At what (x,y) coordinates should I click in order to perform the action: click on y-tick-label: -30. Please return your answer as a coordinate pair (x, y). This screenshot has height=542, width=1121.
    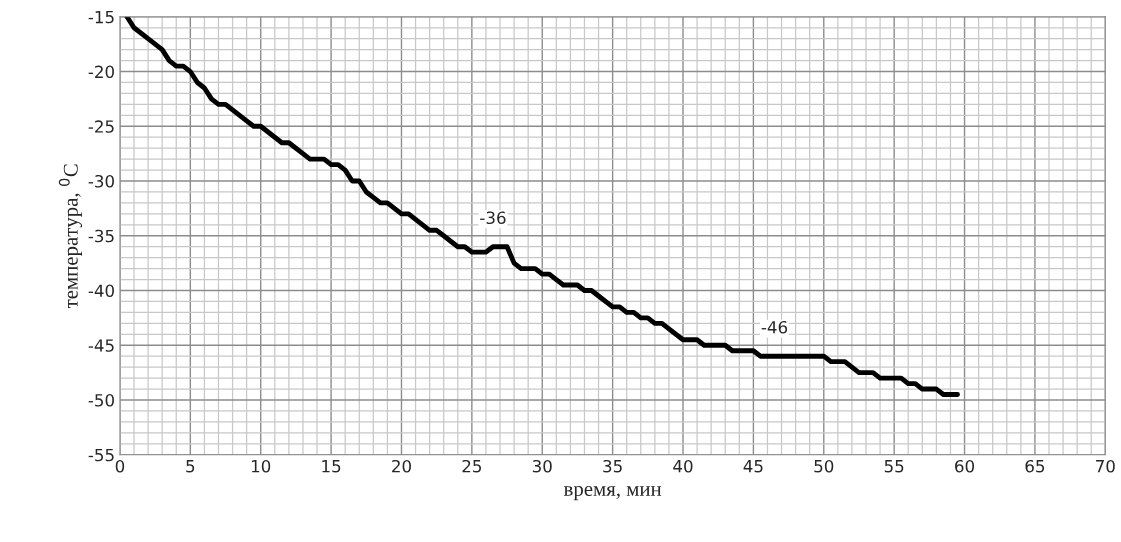
    Looking at the image, I should click on (101, 181).